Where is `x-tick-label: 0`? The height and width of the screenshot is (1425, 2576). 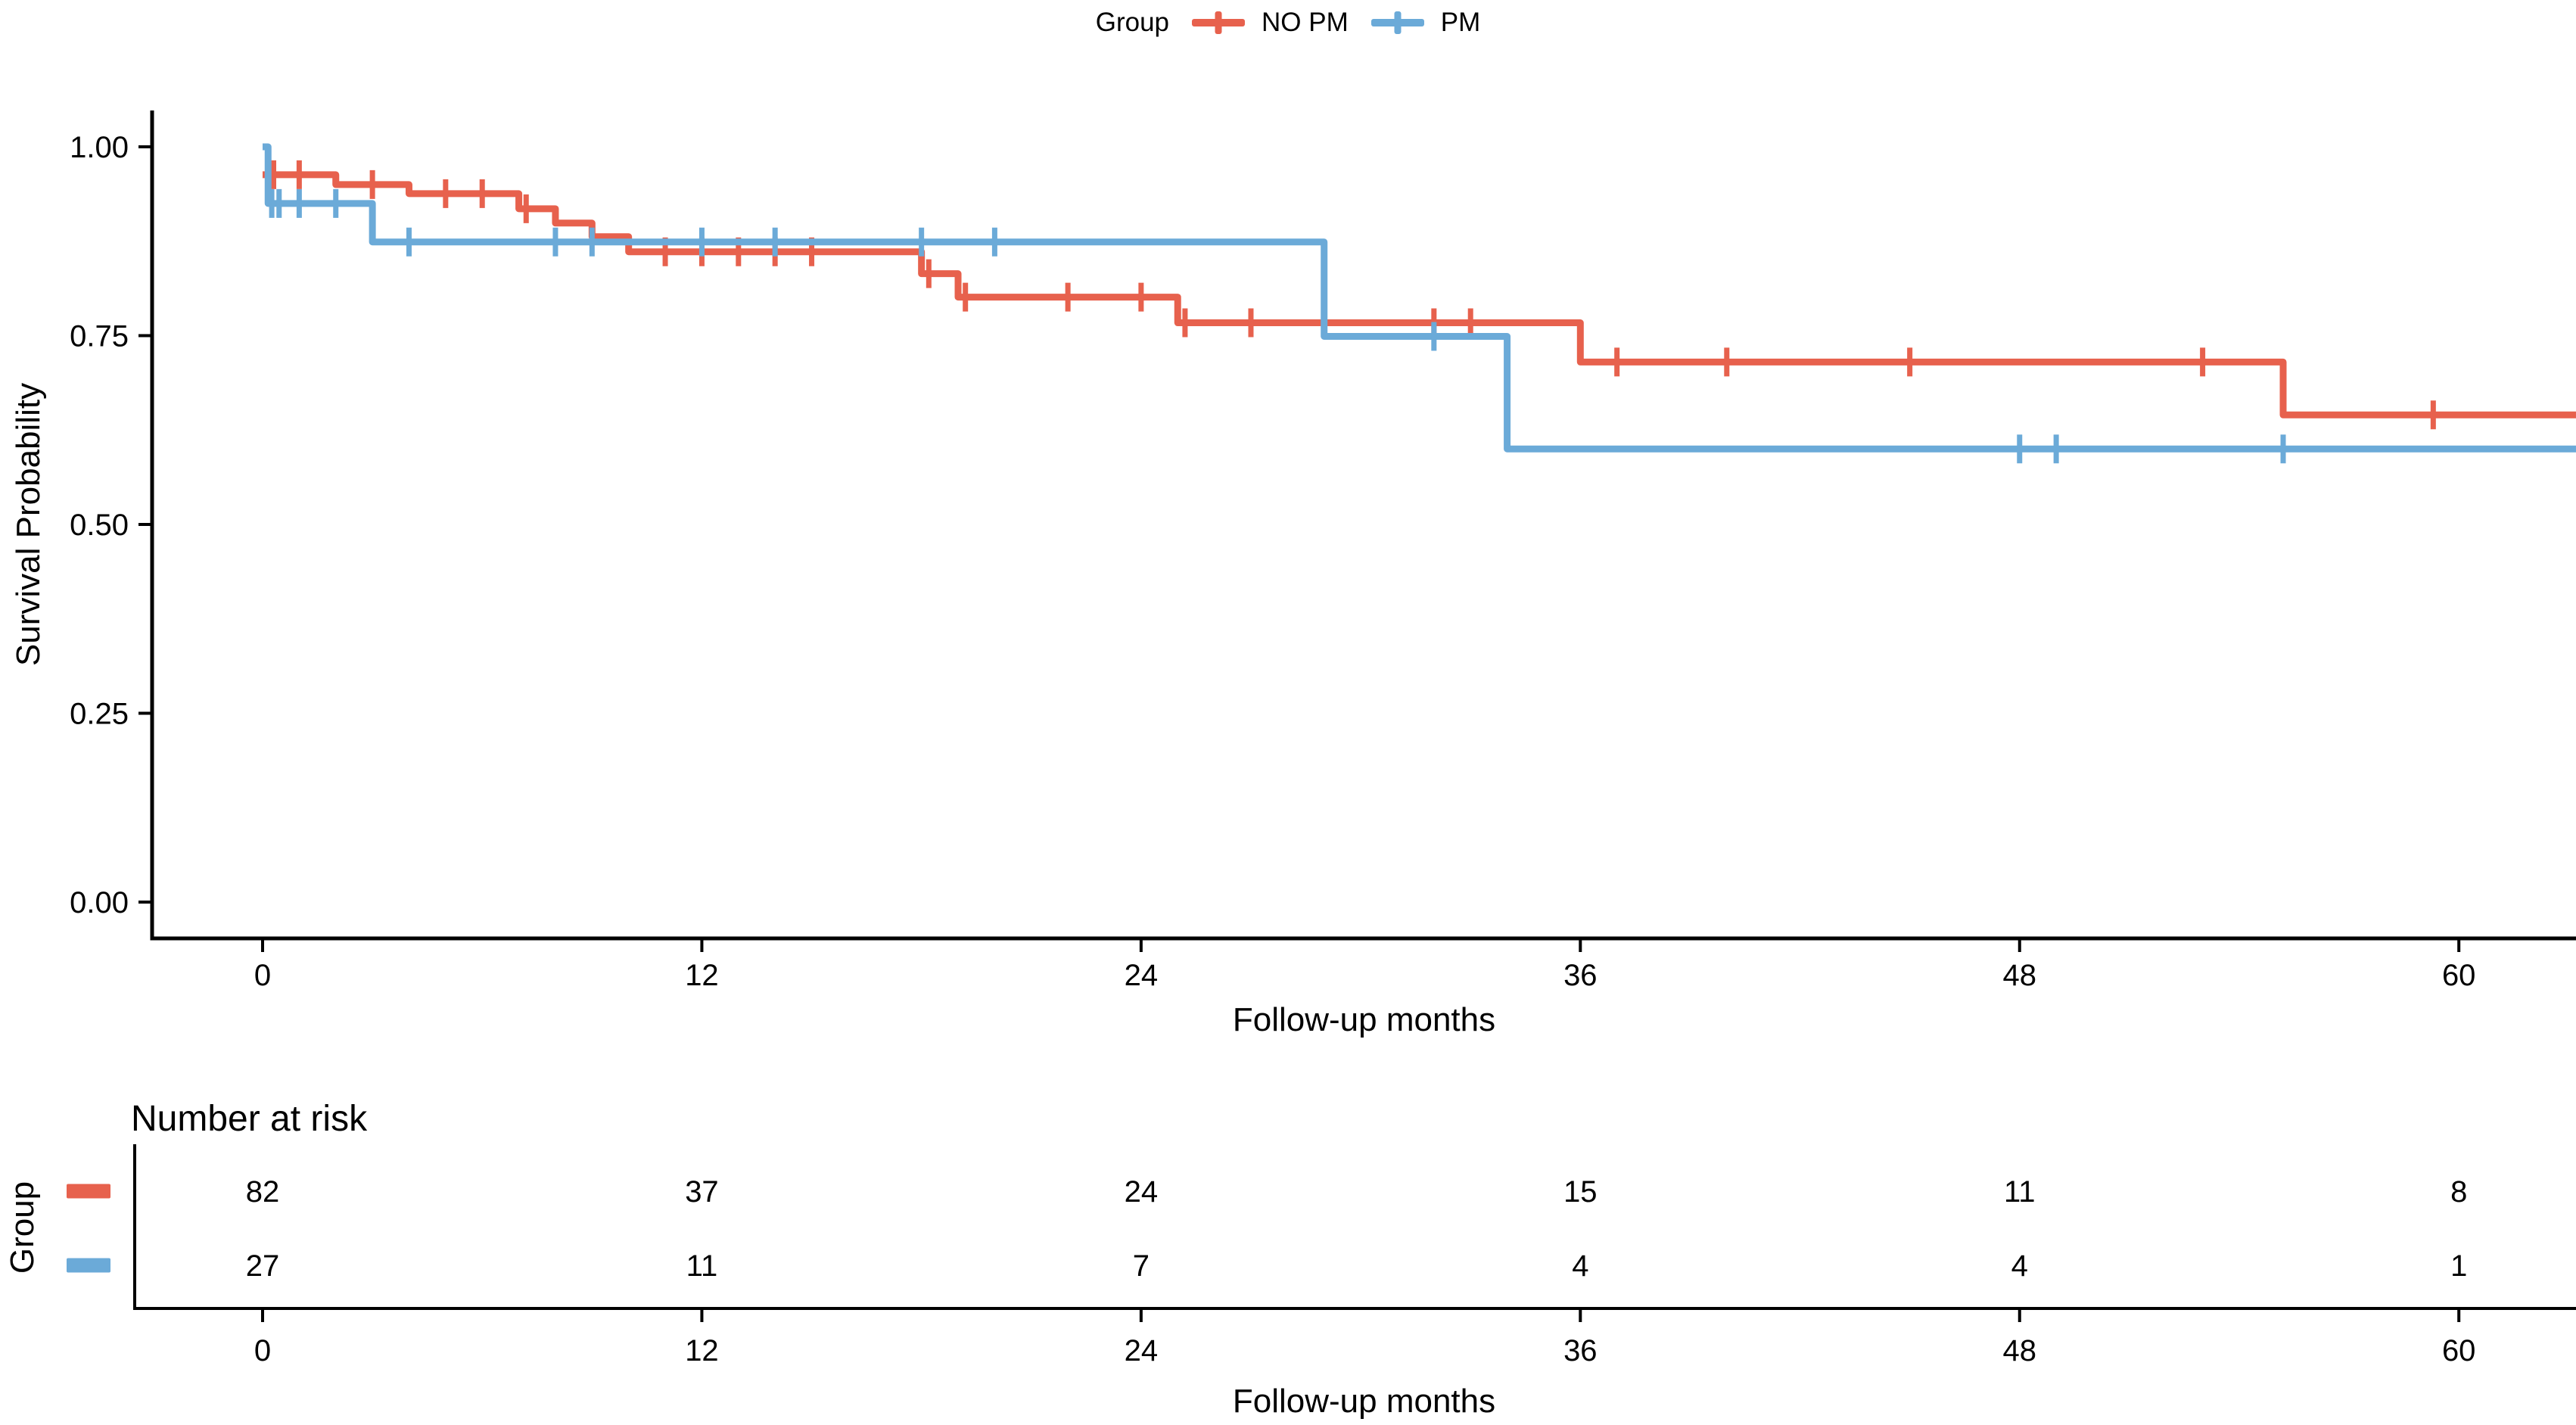
x-tick-label: 0 is located at coordinates (262, 975).